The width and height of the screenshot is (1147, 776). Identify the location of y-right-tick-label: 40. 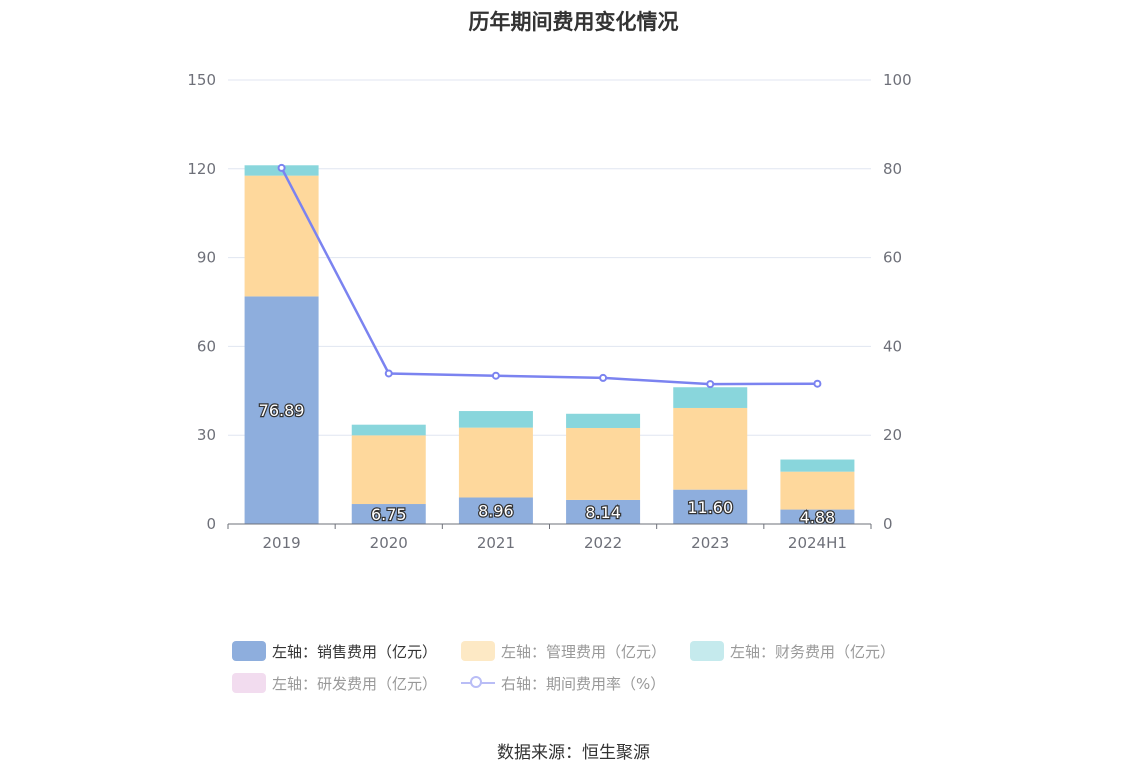
(892, 346).